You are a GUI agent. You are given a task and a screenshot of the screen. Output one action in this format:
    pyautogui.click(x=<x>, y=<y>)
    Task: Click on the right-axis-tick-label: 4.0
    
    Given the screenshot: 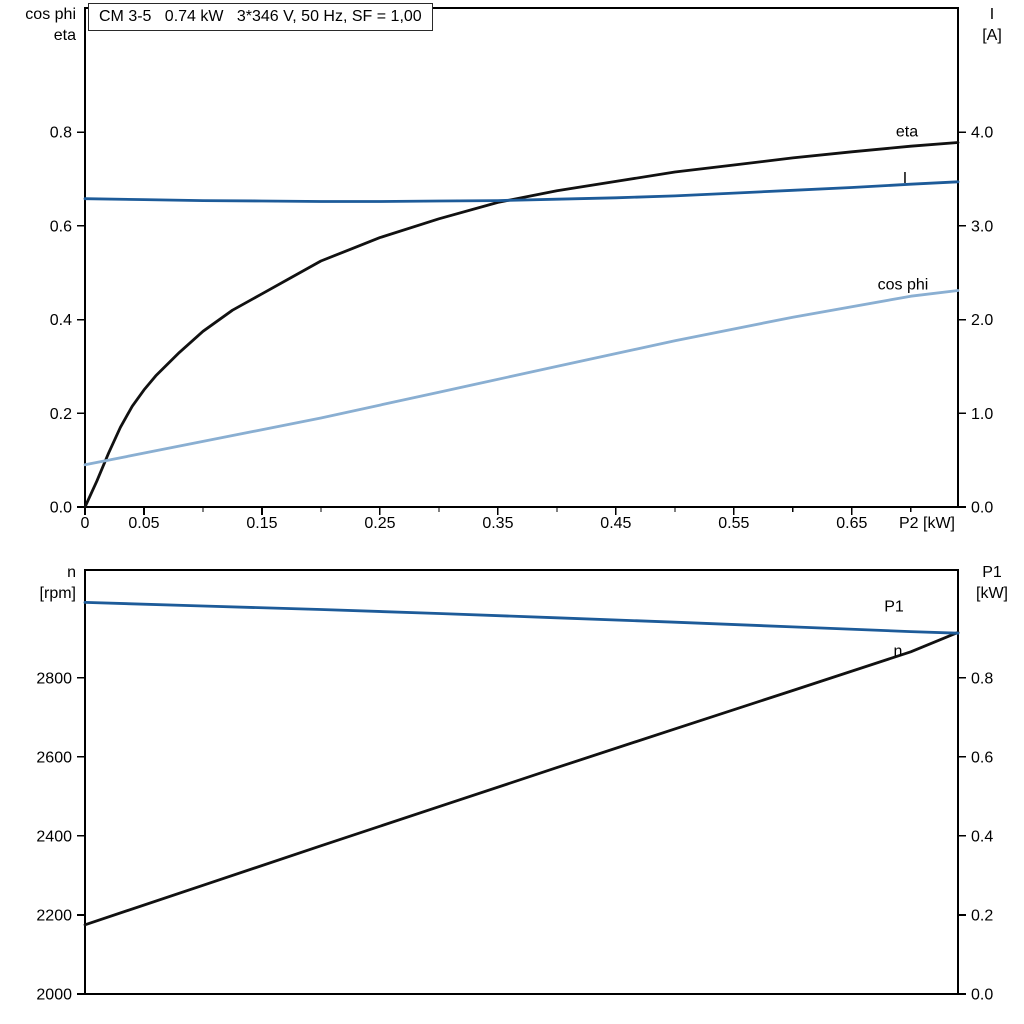 What is the action you would take?
    pyautogui.click(x=982, y=133)
    